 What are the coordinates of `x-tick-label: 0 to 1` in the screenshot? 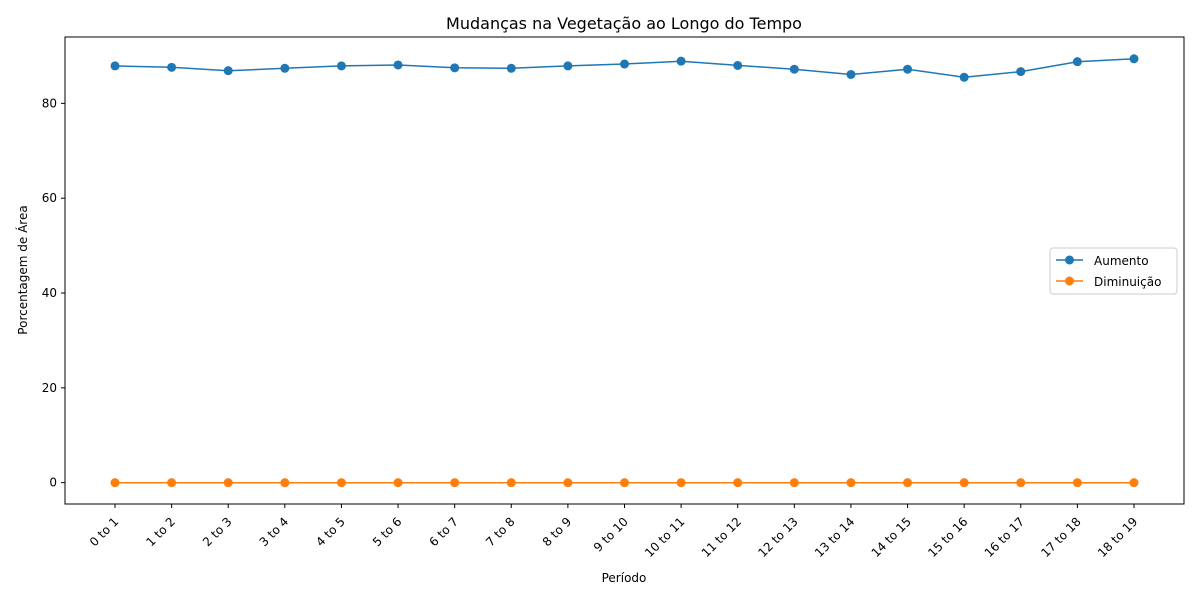 It's located at (104, 532).